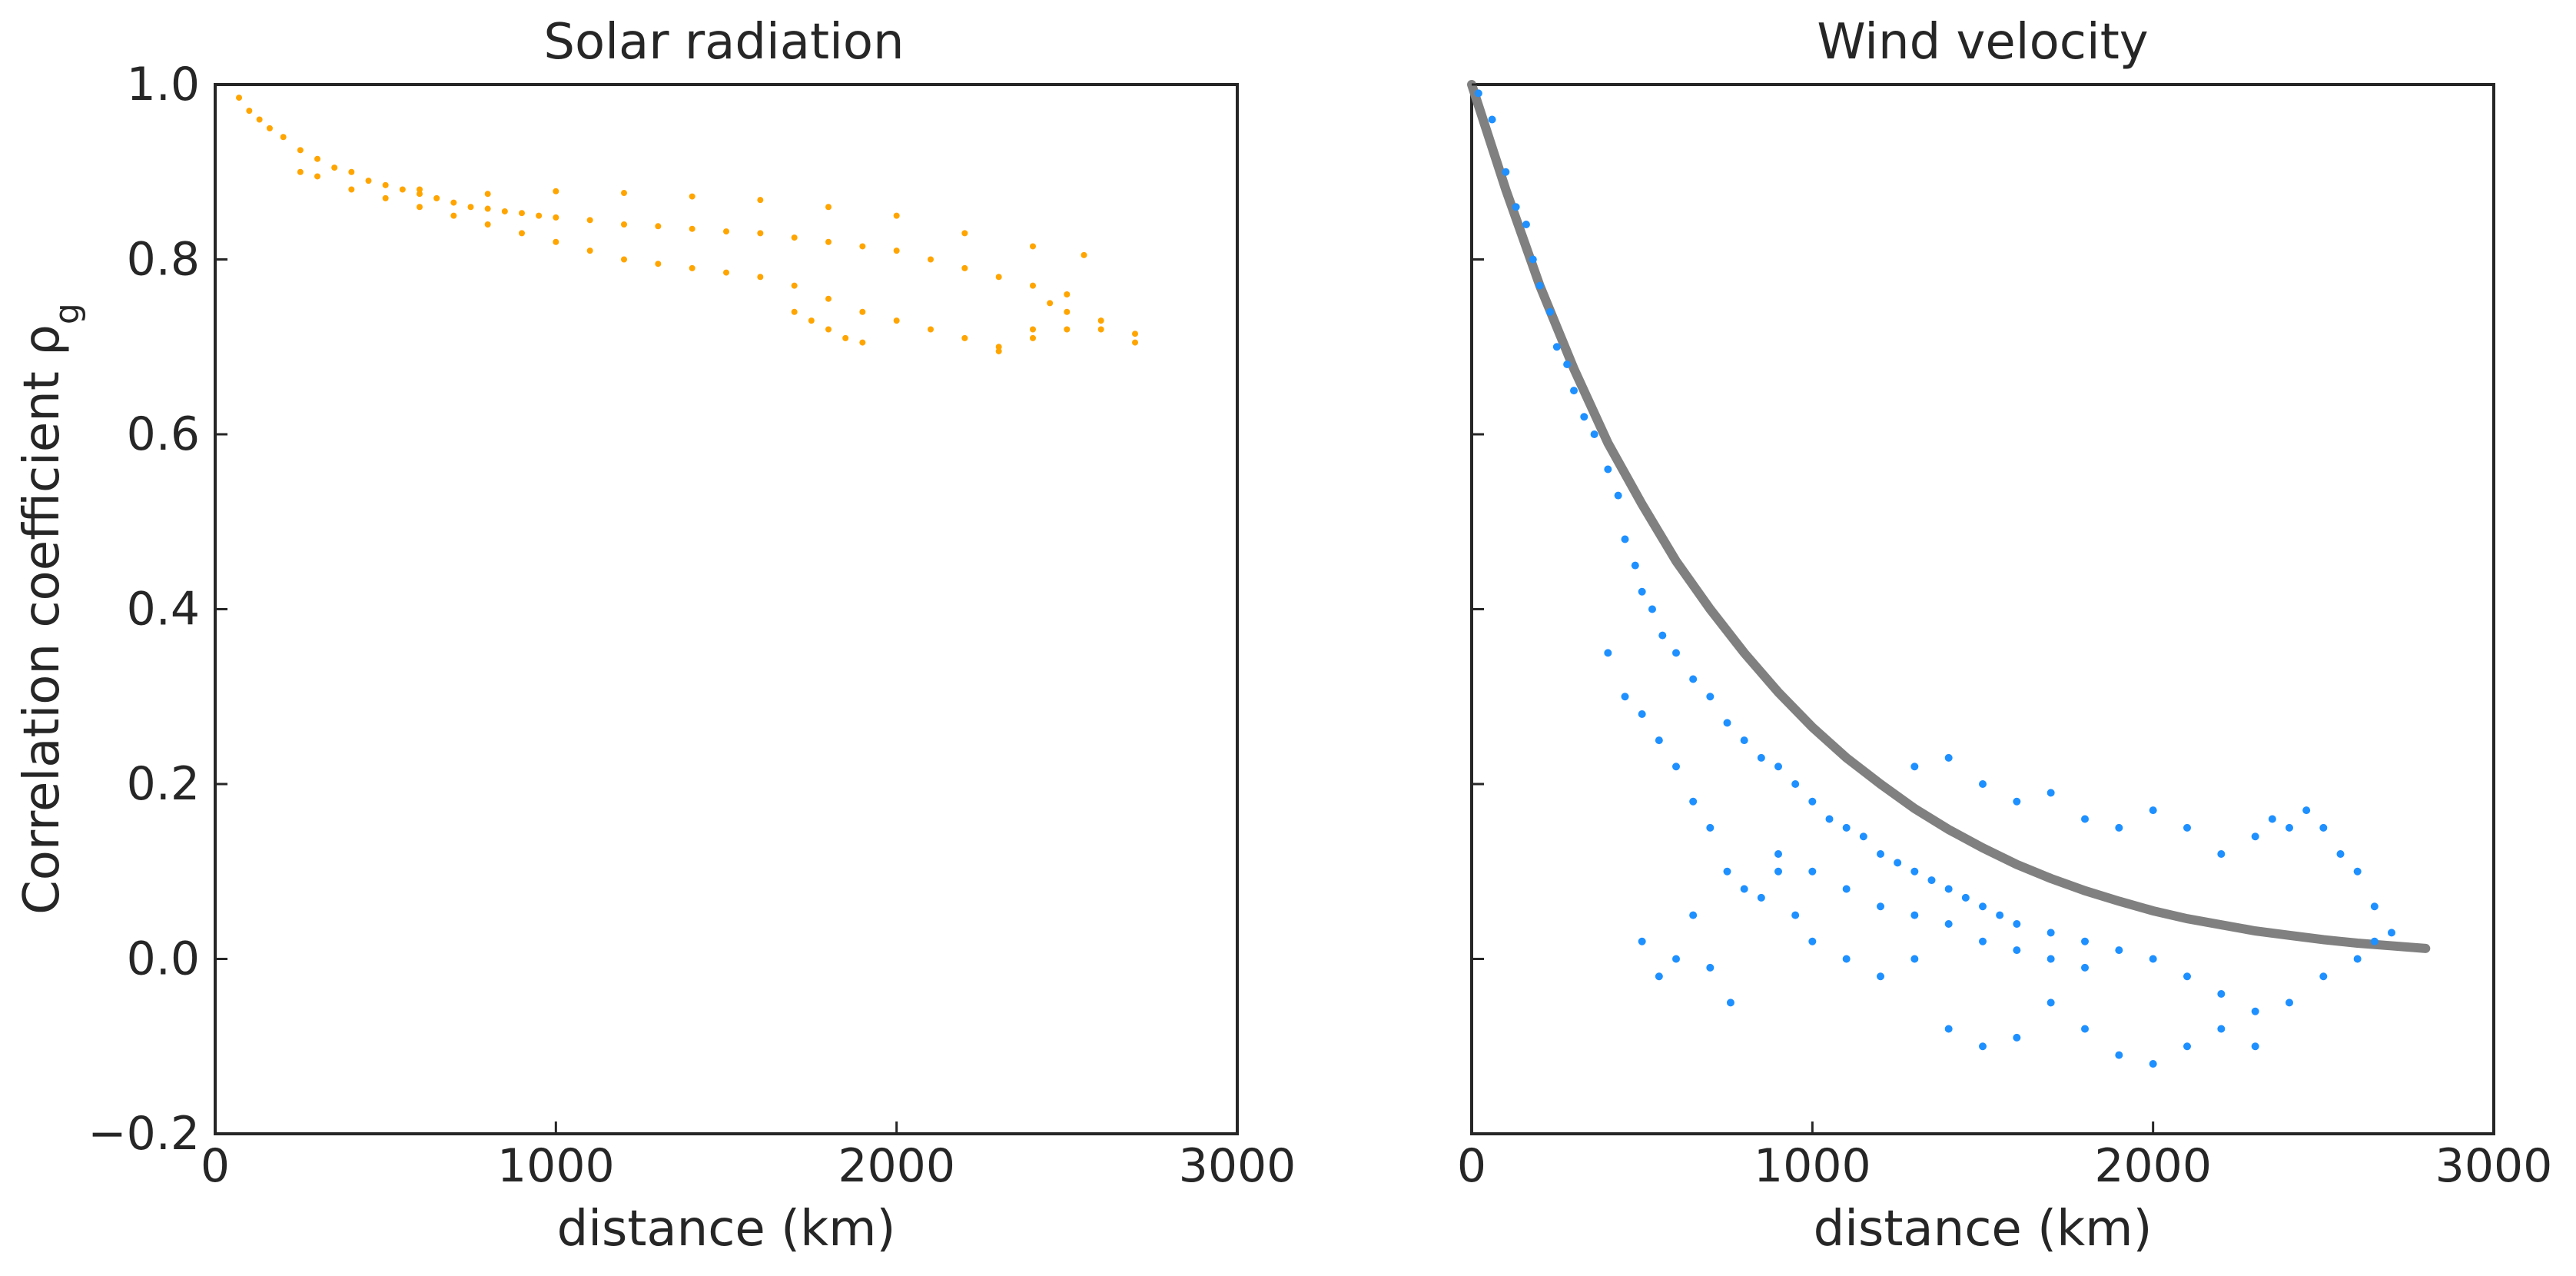 The height and width of the screenshot is (1276, 2576). Describe the element at coordinates (1982, 42) in the screenshot. I see `panel-title-wind: Wind velocity` at that location.